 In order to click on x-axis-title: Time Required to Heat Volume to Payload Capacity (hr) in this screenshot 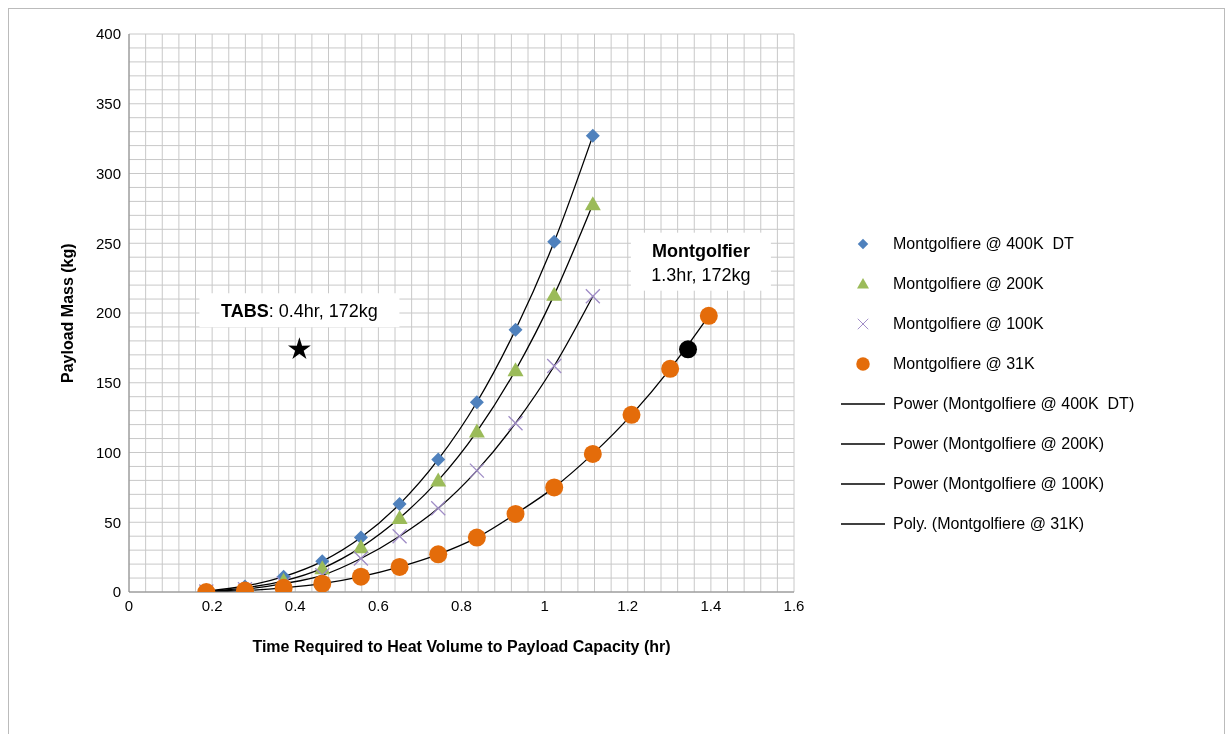, I will do `click(461, 646)`.